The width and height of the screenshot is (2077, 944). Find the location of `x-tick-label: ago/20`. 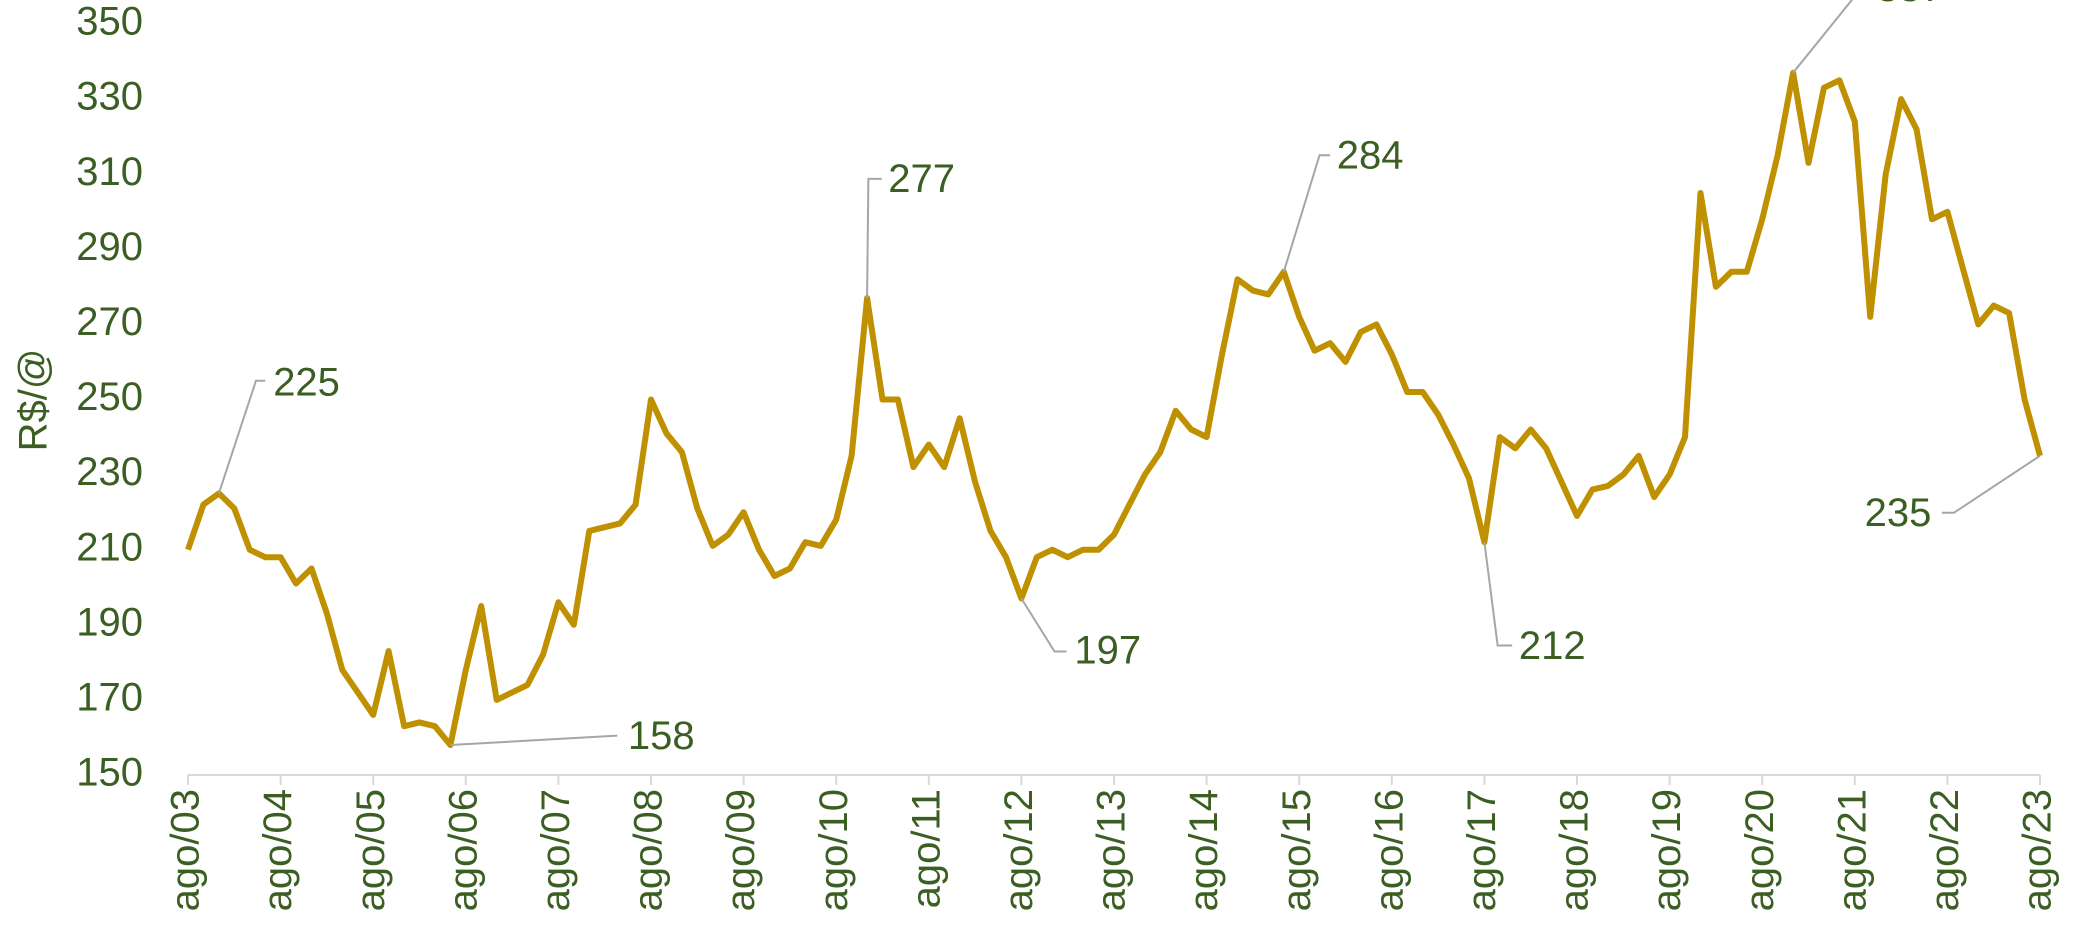

x-tick-label: ago/20 is located at coordinates (1760, 850).